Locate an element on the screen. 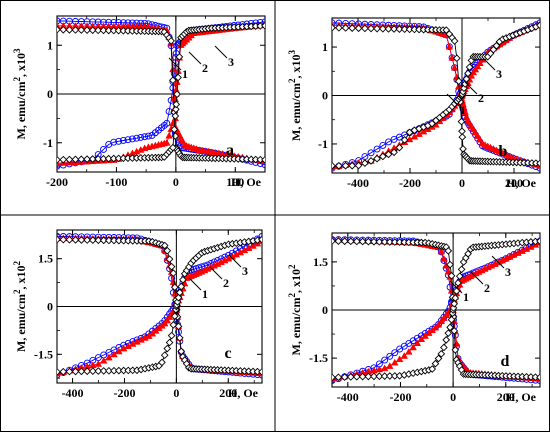 This screenshot has width=550, height=432. y-axis-label: M, emu/cm2, x102 is located at coordinates (20, 306).